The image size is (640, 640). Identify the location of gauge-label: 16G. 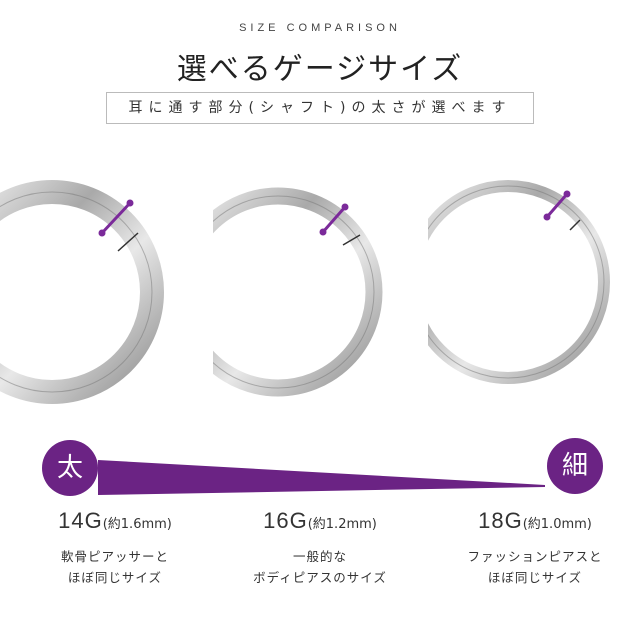
(285, 520).